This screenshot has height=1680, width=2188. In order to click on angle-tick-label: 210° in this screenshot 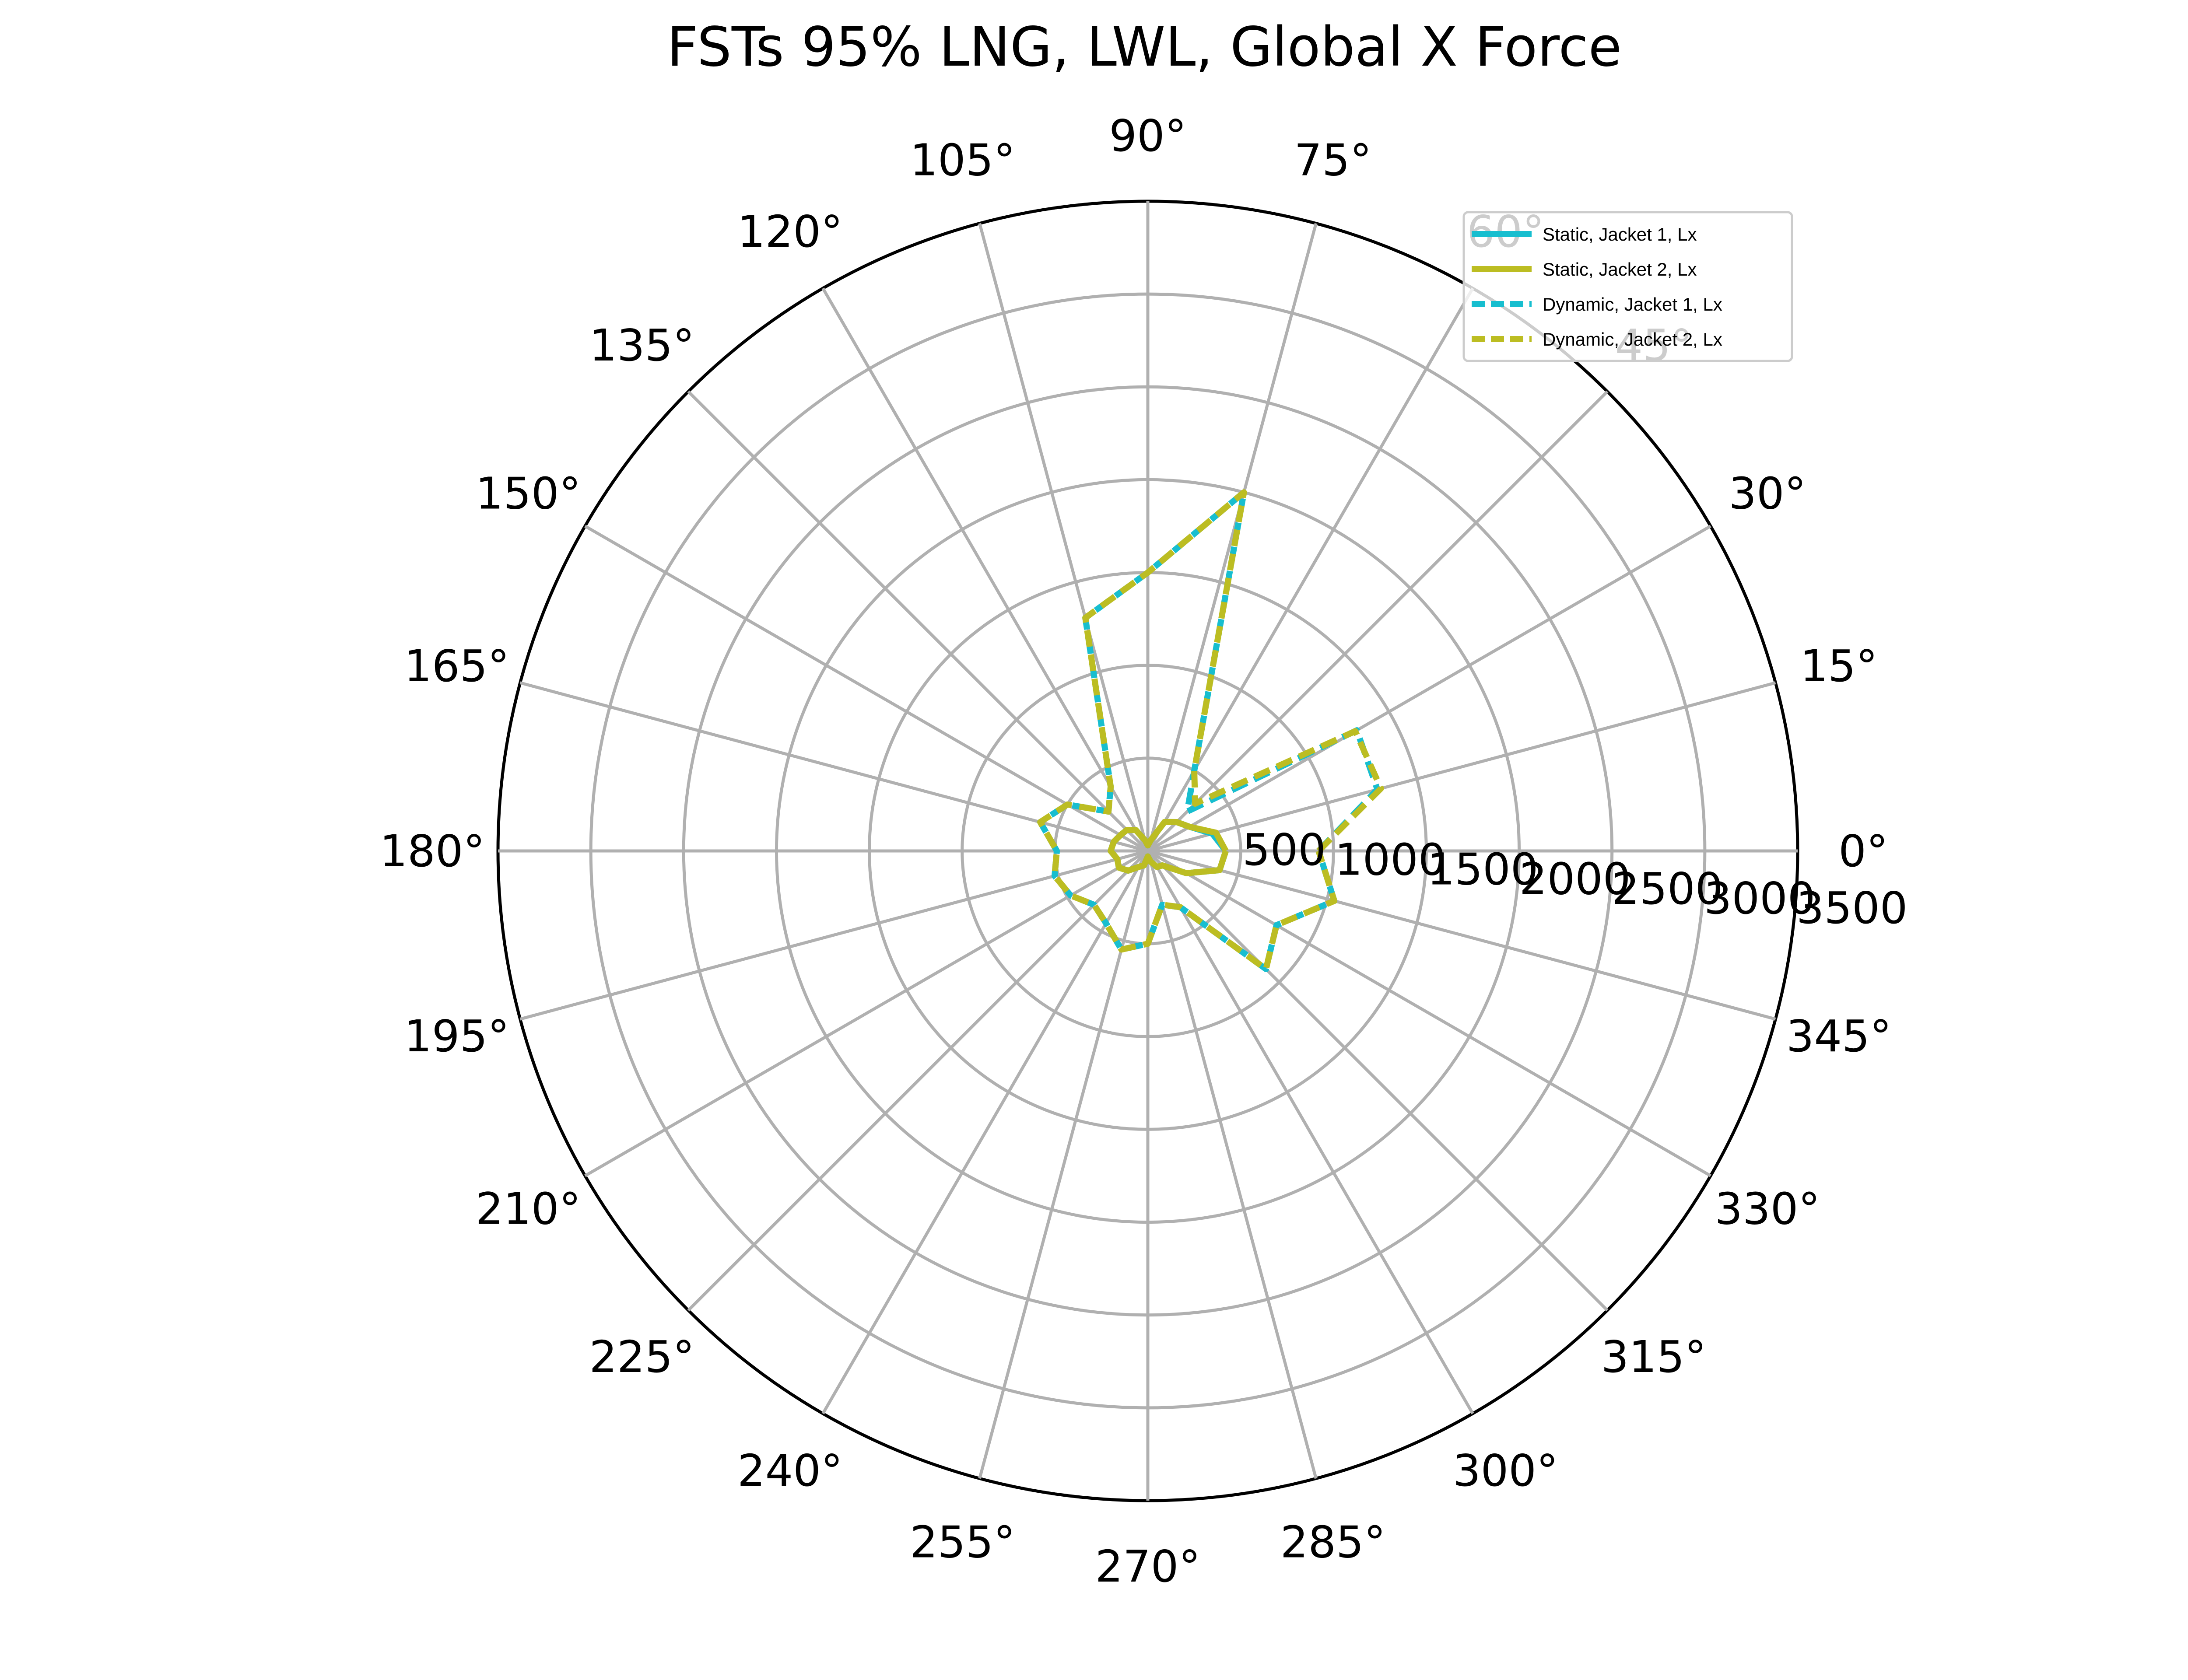, I will do `click(528, 1209)`.